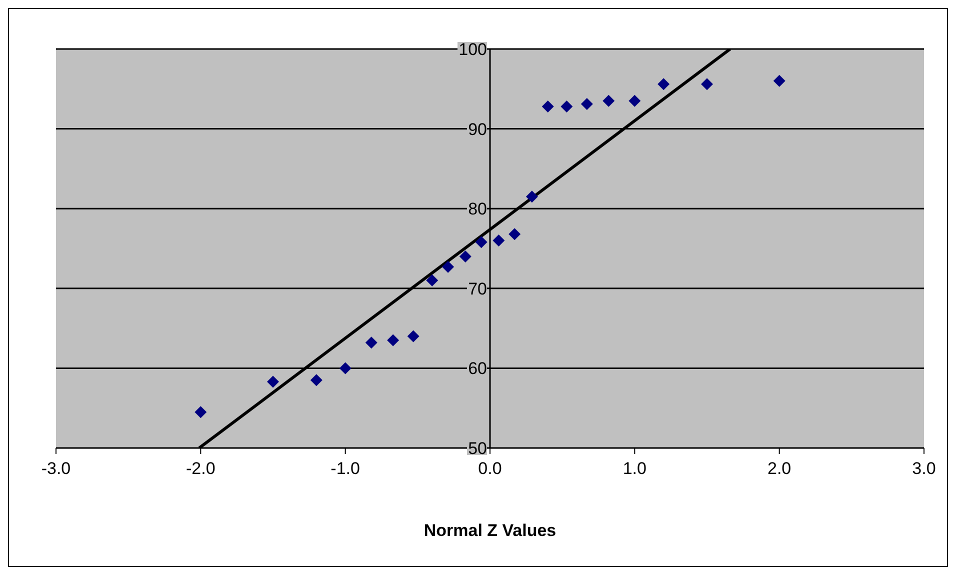 This screenshot has width=956, height=575. I want to click on y-tick-label: 50, so click(477, 448).